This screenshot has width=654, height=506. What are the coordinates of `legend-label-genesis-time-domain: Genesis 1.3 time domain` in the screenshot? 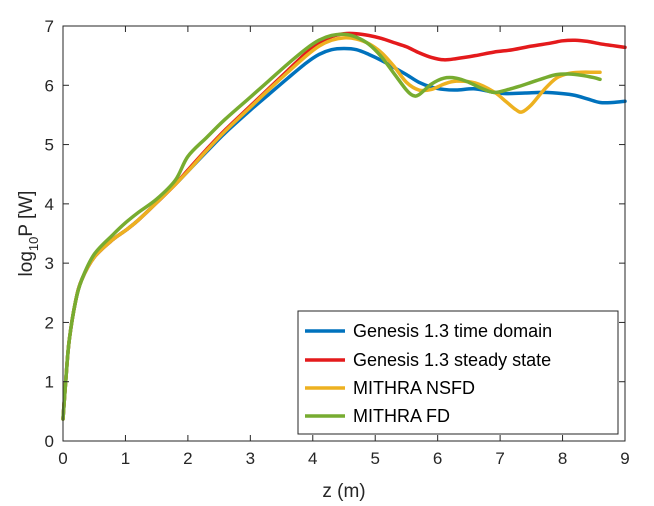 It's located at (452, 331).